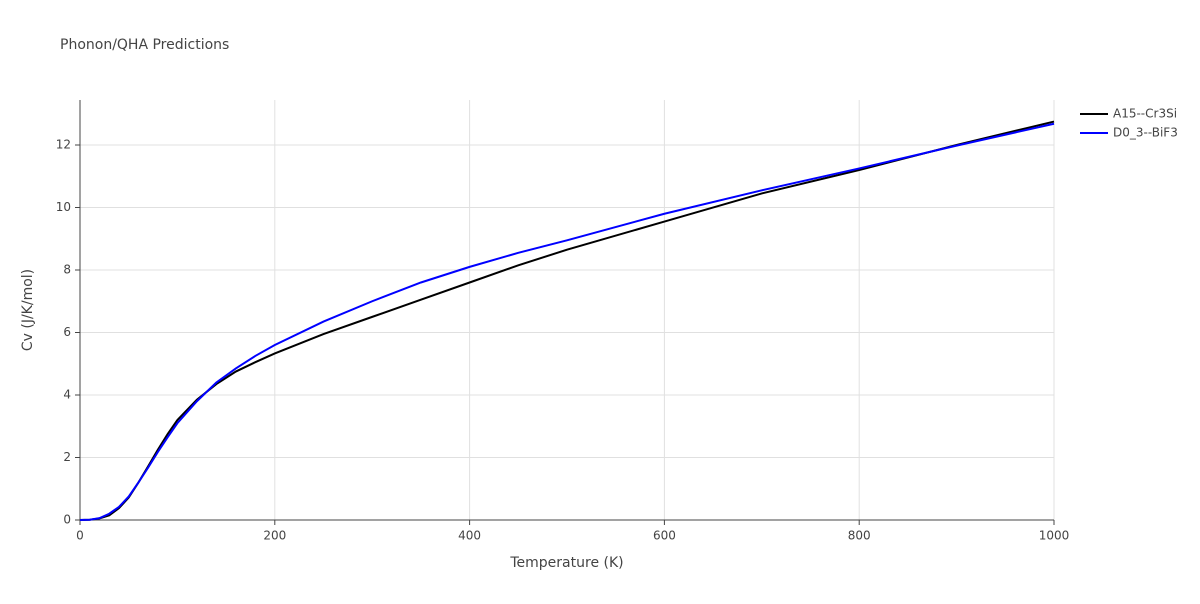 The height and width of the screenshot is (604, 1200). I want to click on x-tick-label: 400, so click(469, 536).